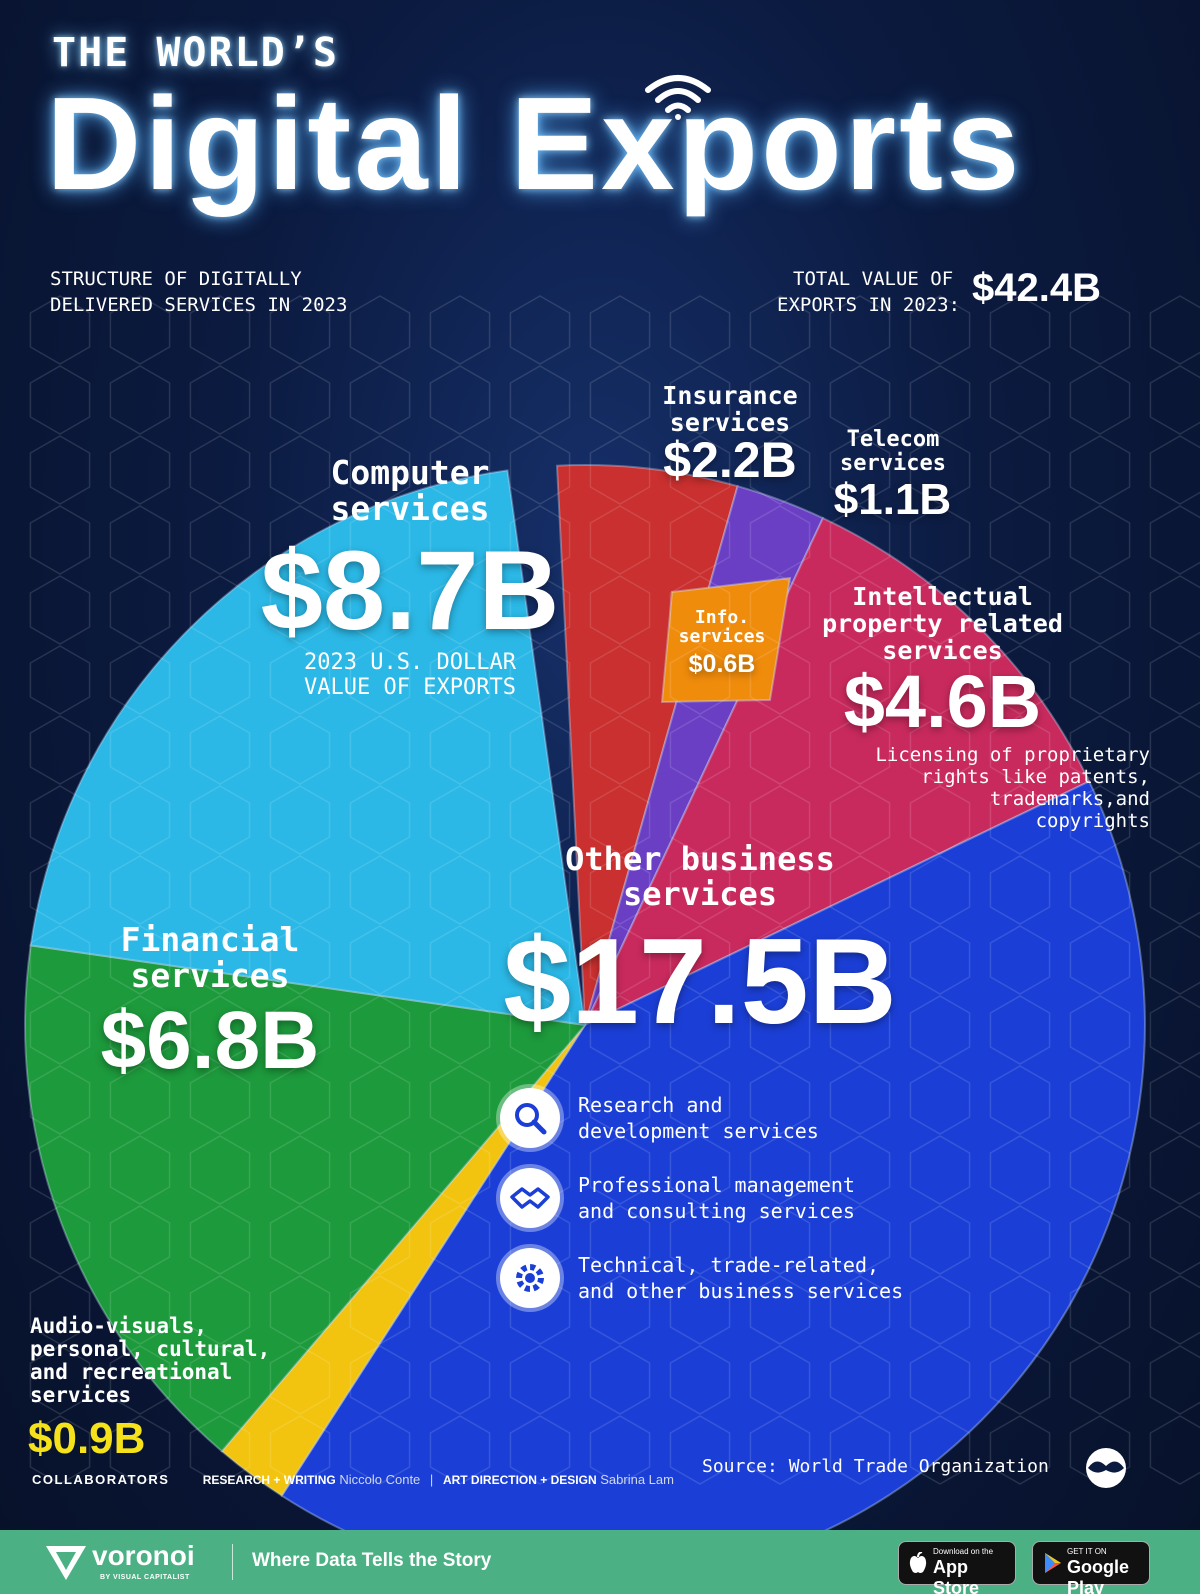 Image resolution: width=1200 pixels, height=1594 pixels. Describe the element at coordinates (722, 664) in the screenshot. I see `info-value: $0.6B` at that location.